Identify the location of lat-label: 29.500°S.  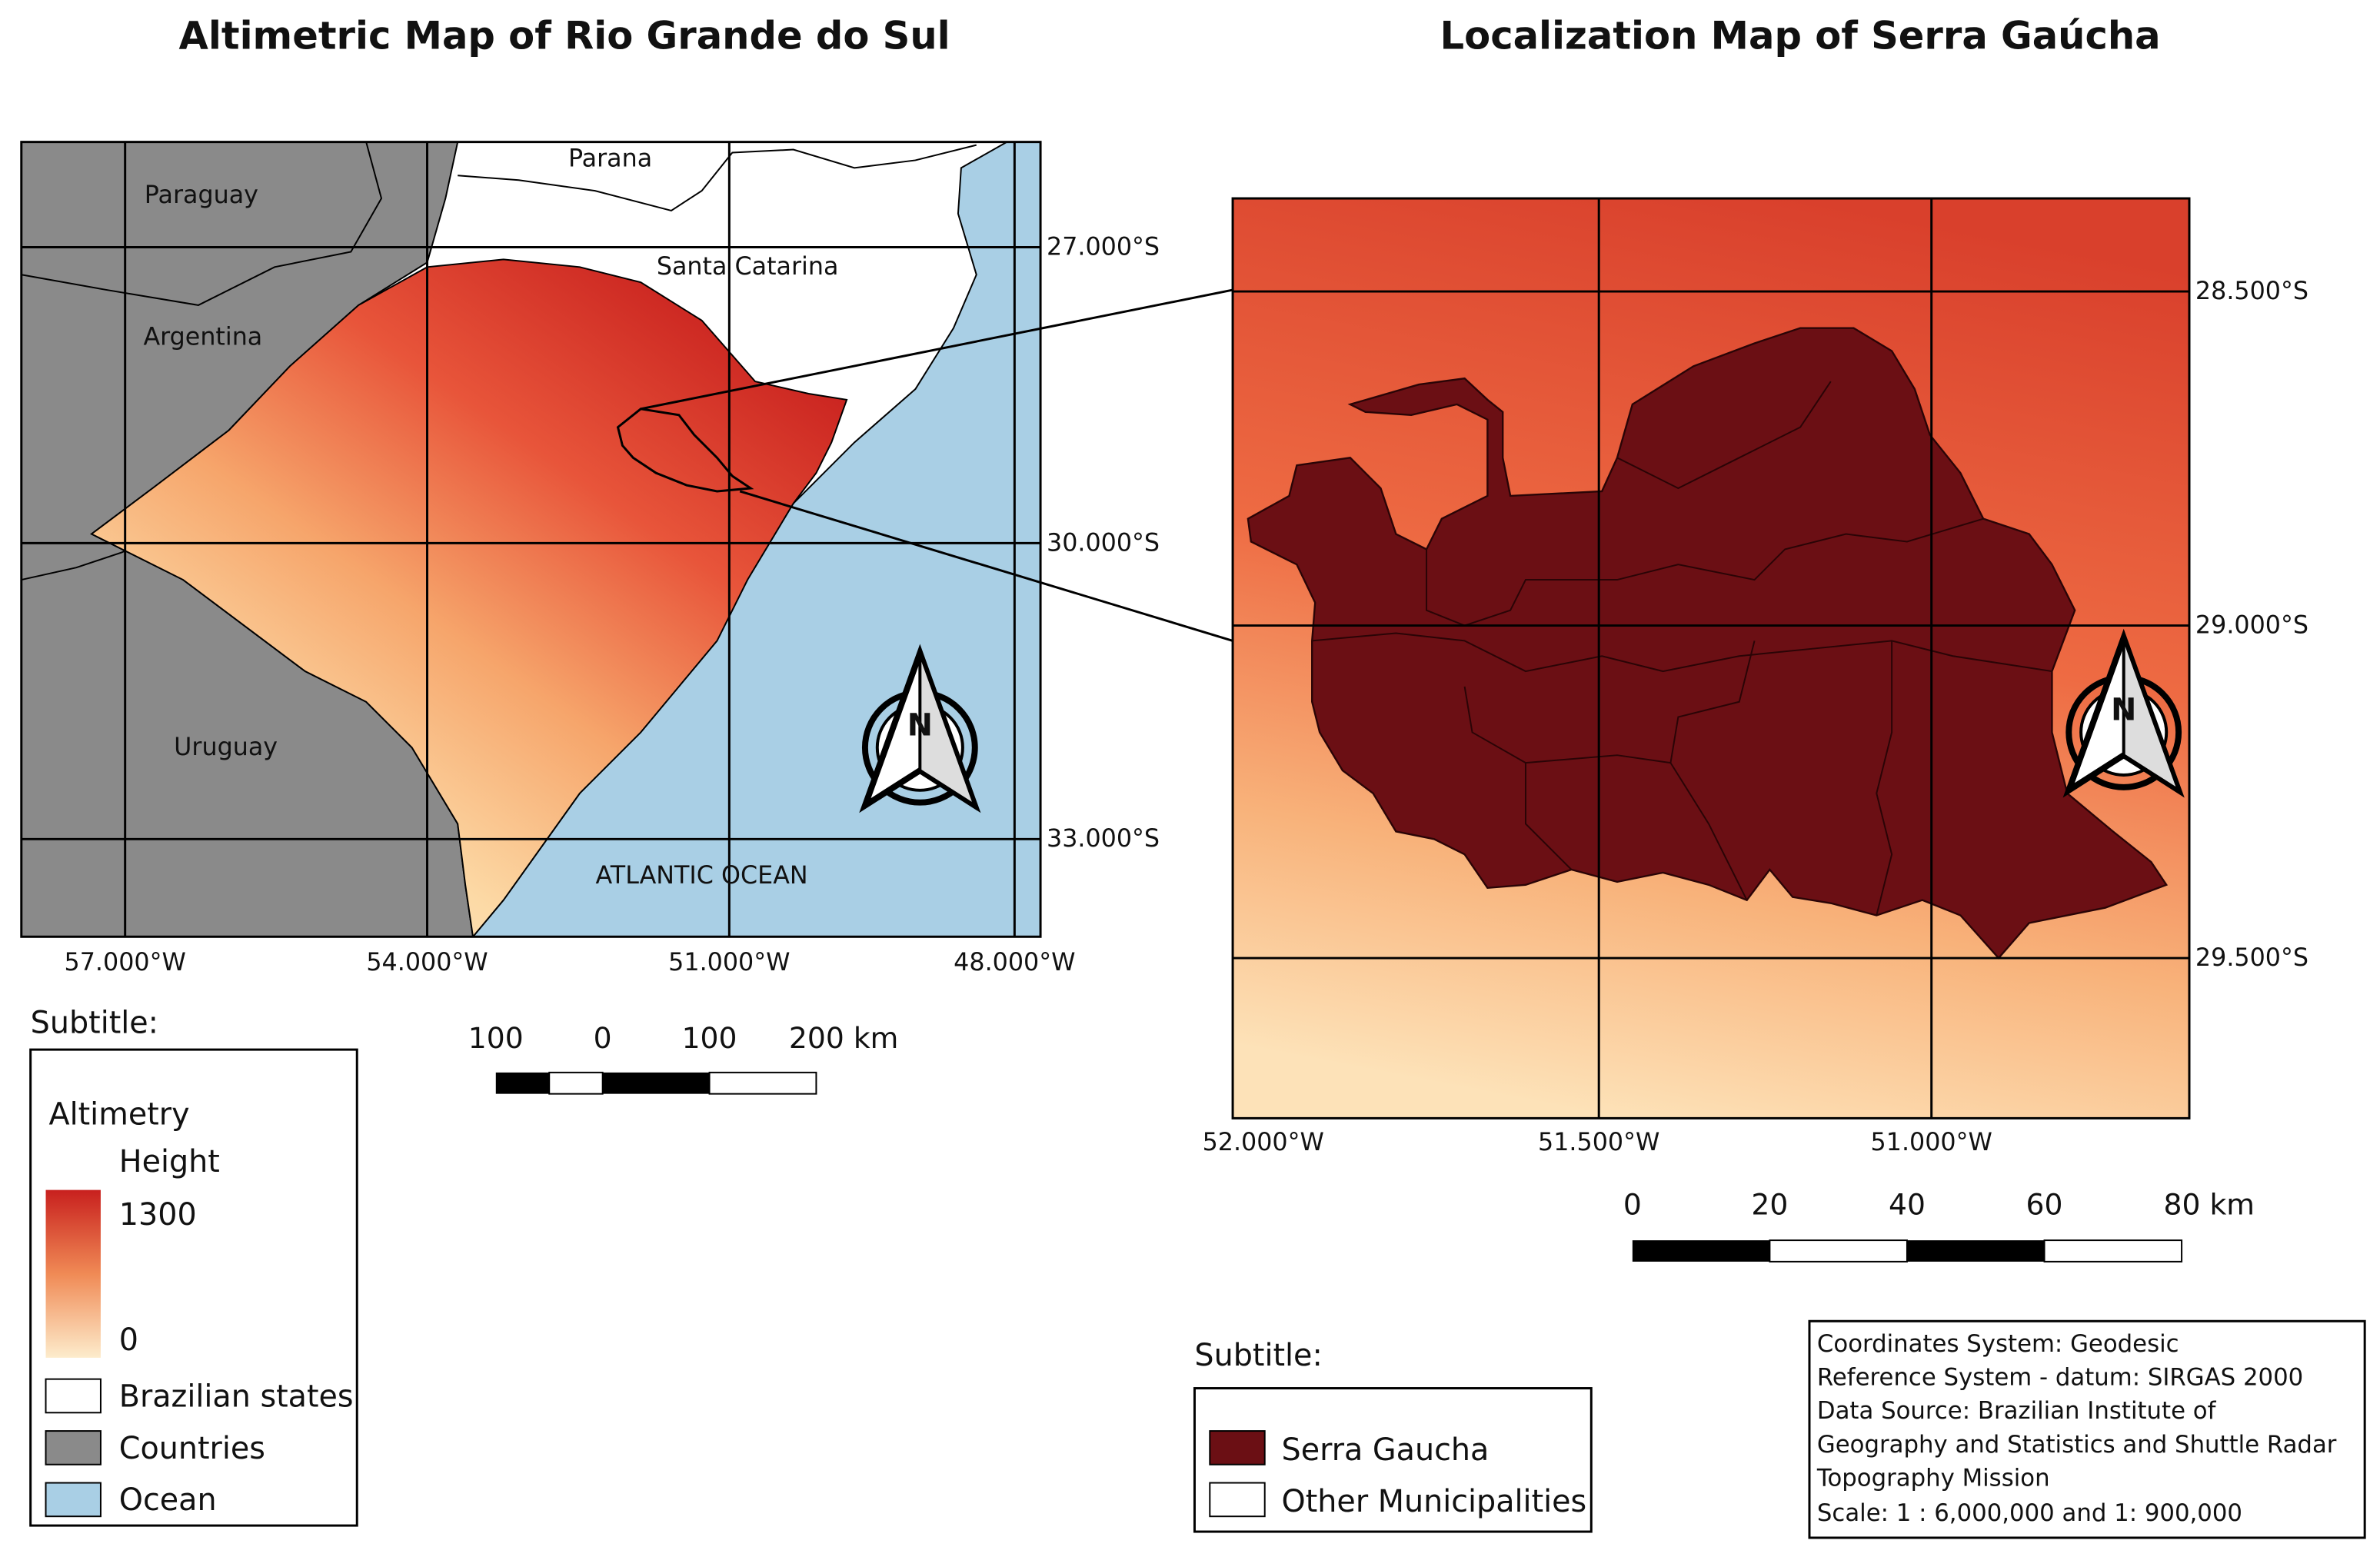
(2251, 958).